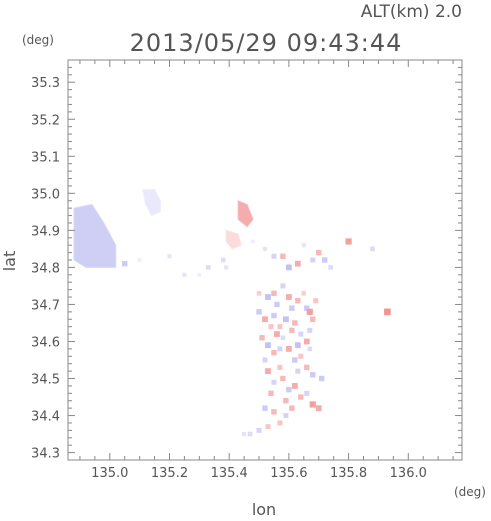 This screenshot has height=521, width=491. I want to click on y-tick-label: 34.5, so click(45, 380).